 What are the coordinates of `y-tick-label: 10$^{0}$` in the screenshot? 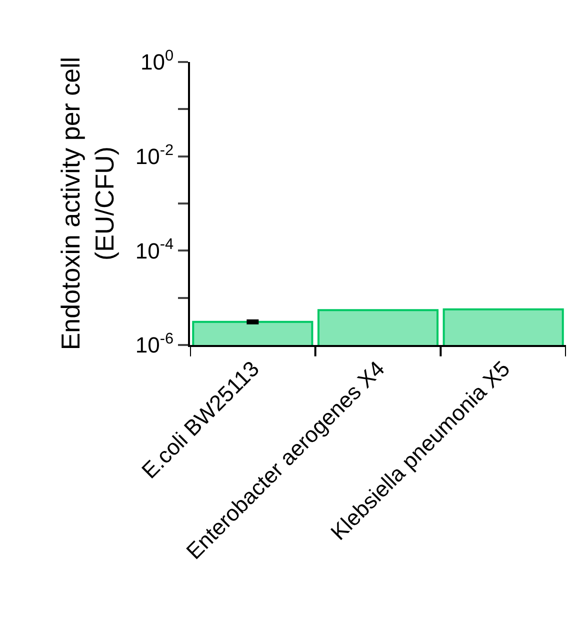 It's located at (157, 61).